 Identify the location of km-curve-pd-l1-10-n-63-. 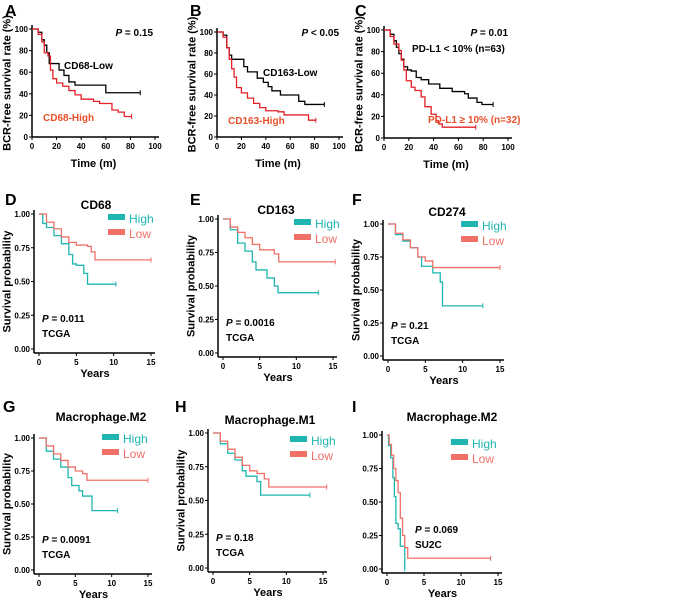
(439, 67).